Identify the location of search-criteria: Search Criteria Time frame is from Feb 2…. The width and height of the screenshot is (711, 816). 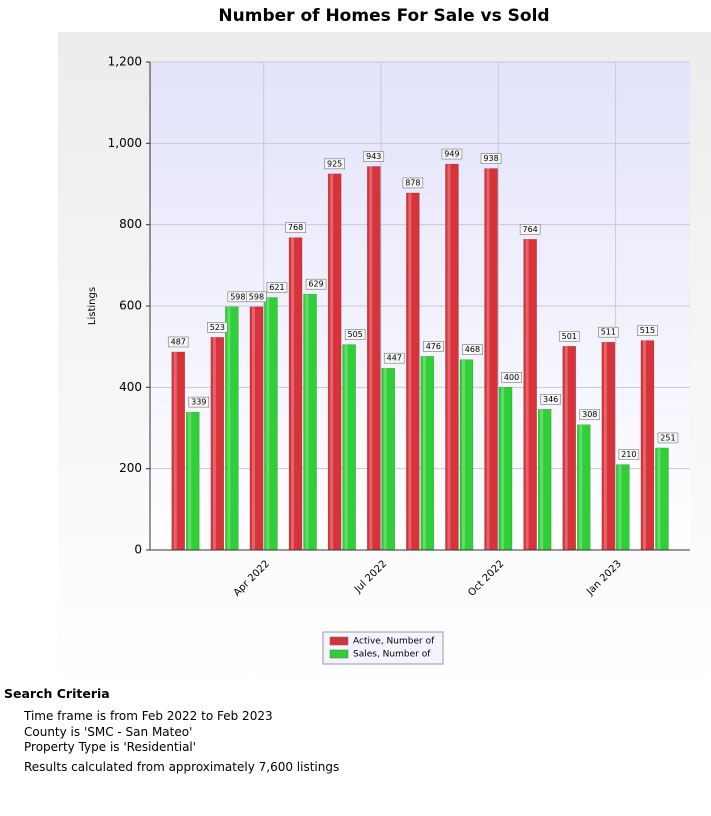
(171, 730).